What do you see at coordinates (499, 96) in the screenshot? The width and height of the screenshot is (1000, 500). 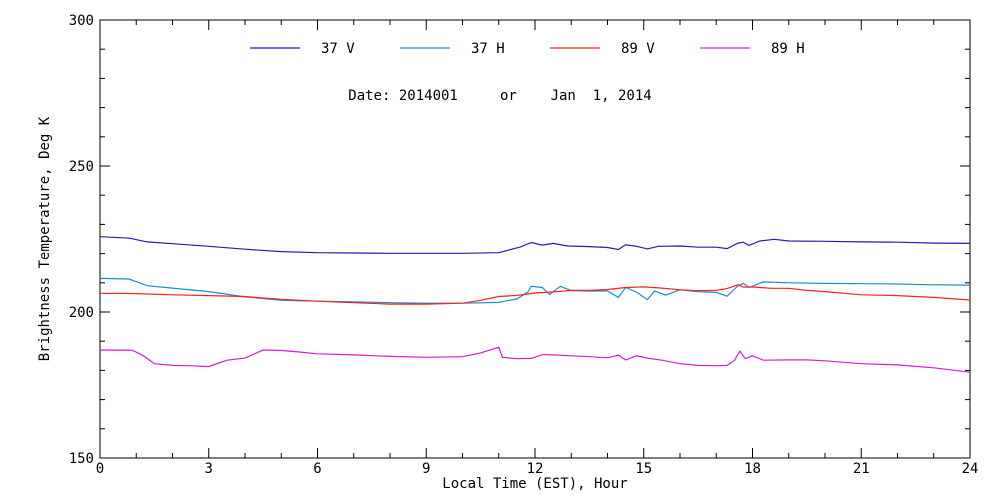 I see `chart-subtitle: Date: 2014001 or Jan 1, 2014` at bounding box center [499, 96].